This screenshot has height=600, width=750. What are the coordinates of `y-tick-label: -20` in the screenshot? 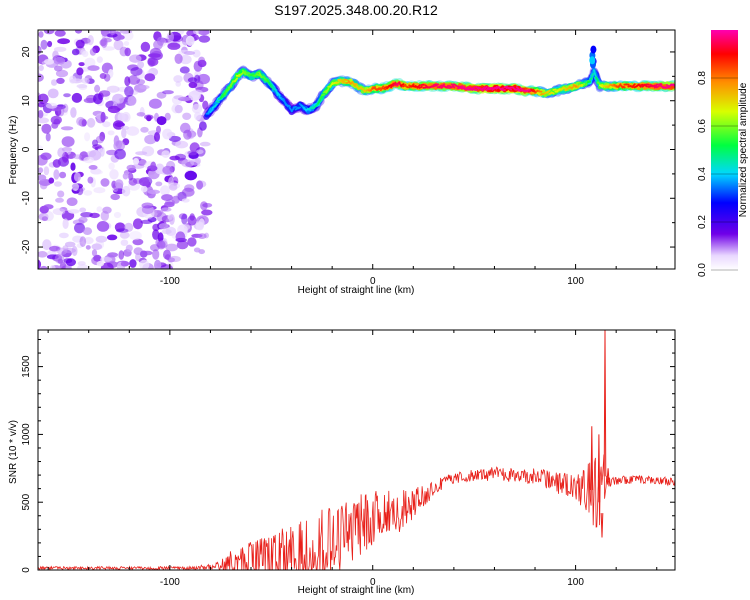 It's located at (26, 246).